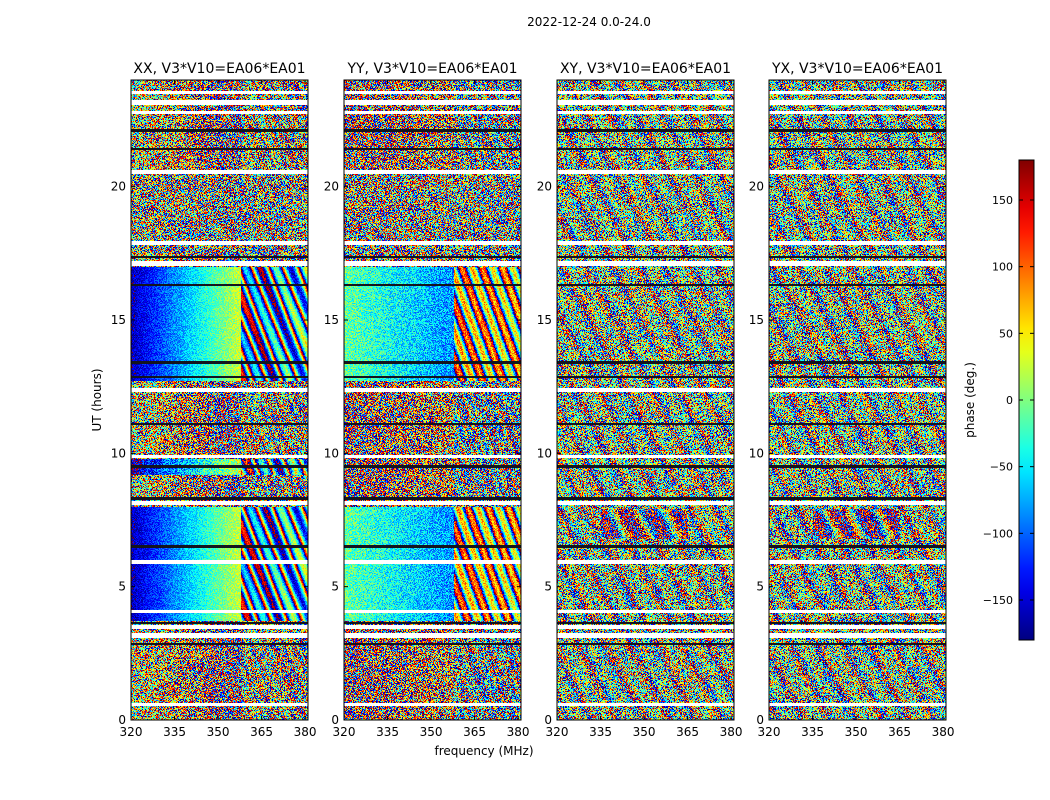 This screenshot has width=1050, height=800. Describe the element at coordinates (483, 751) in the screenshot. I see `x-axis-label: frequency (MHz)` at that location.